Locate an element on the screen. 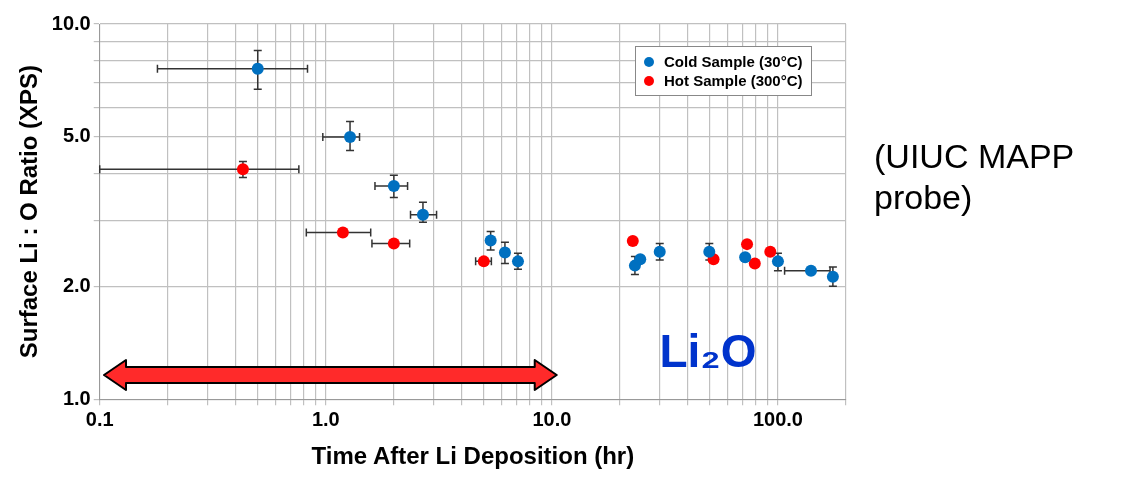 The width and height of the screenshot is (1128, 486). x-tick-label: 1.0 is located at coordinates (325, 418).